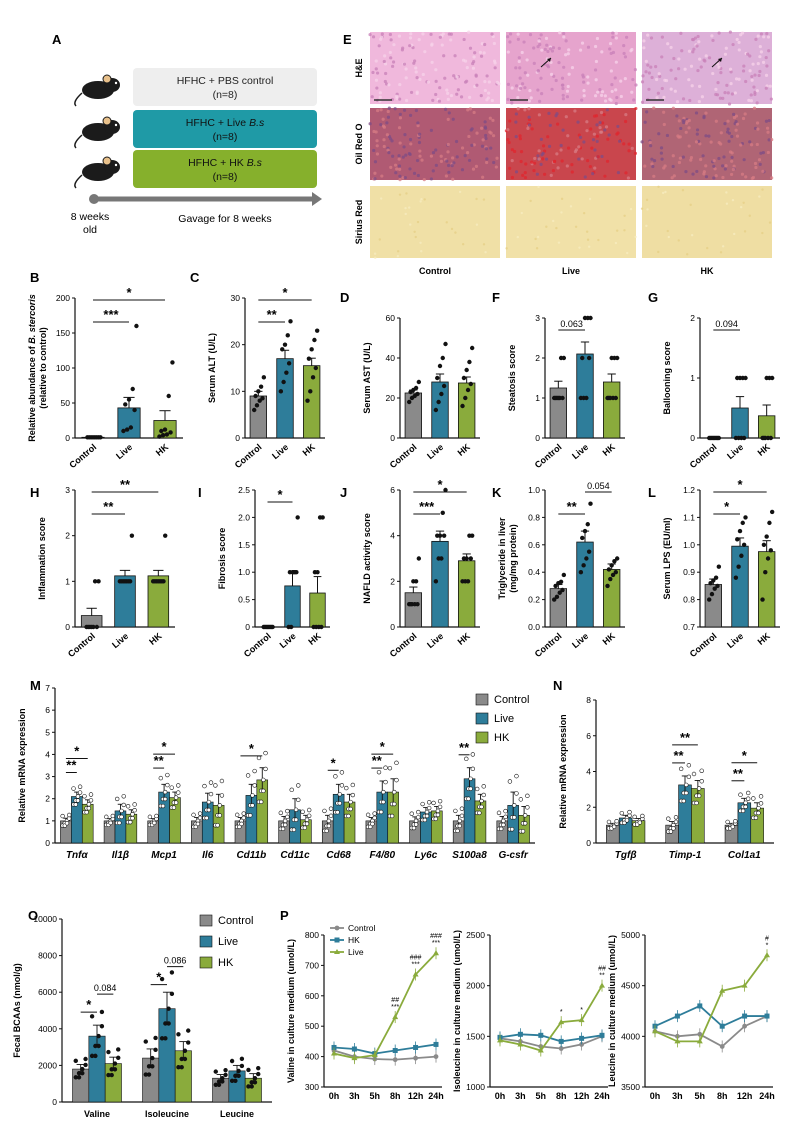 The image size is (795, 1121). I want to click on panel-letter-l: L, so click(652, 492).